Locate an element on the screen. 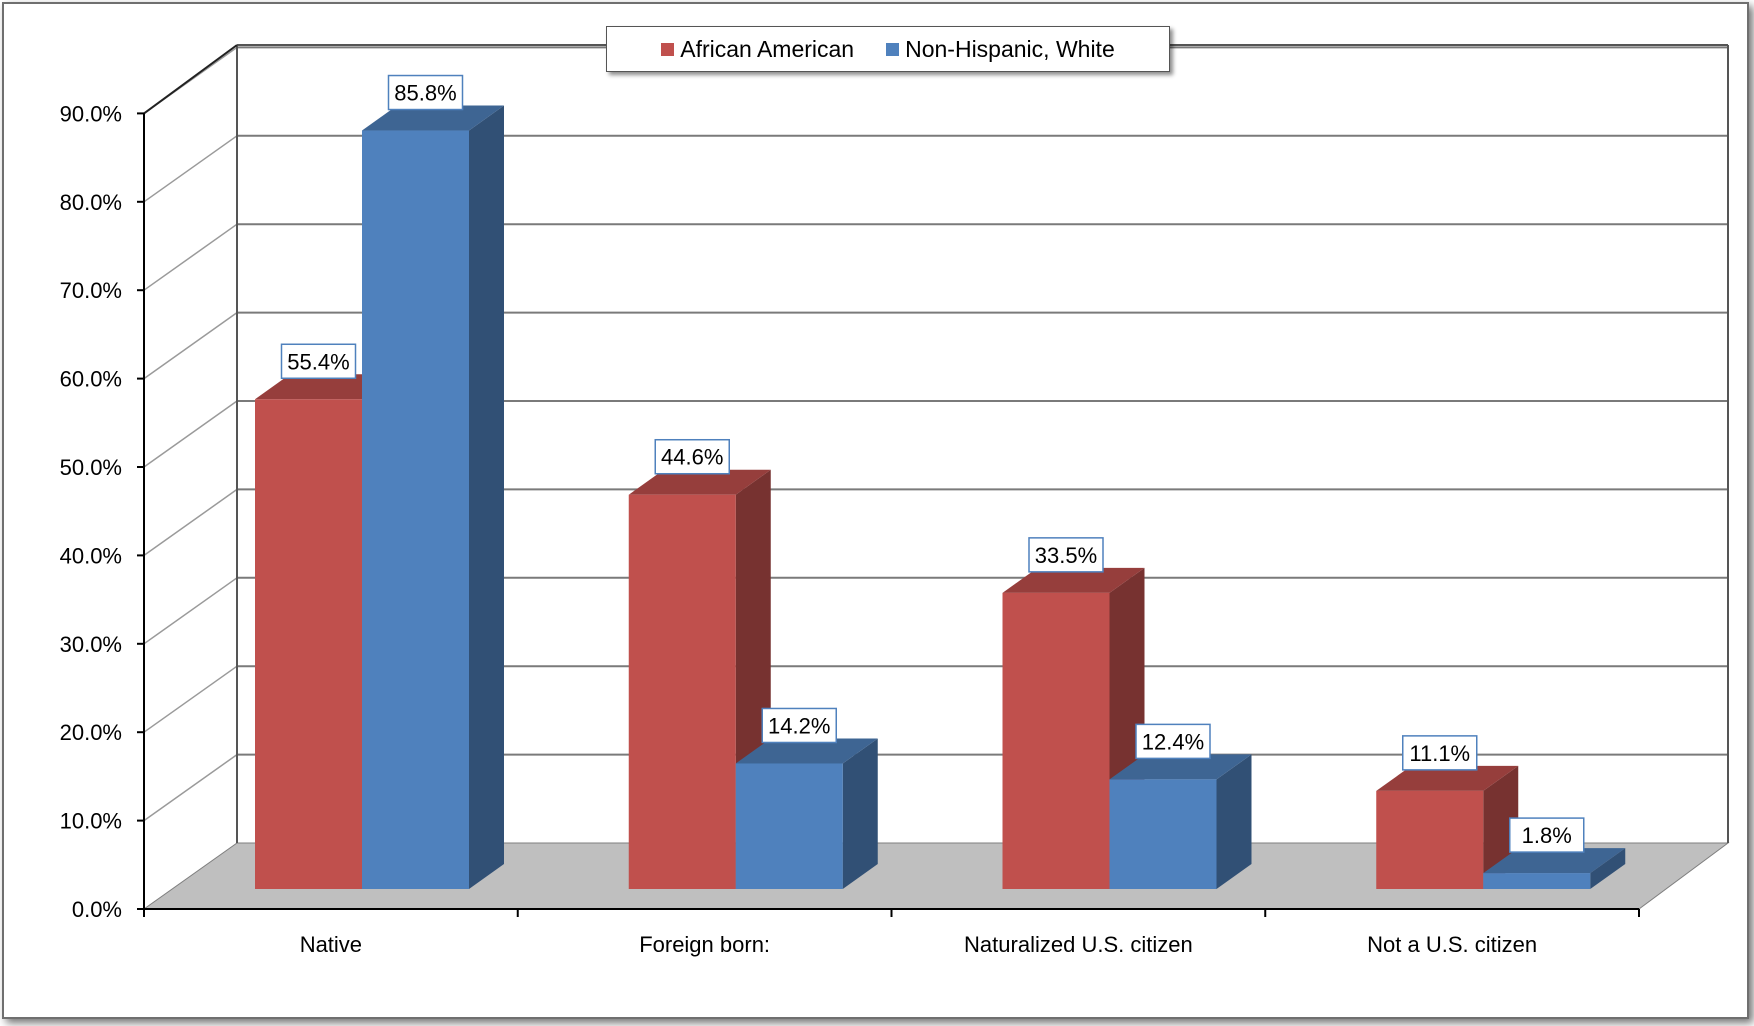  data-label: 12.4% is located at coordinates (1173, 741).